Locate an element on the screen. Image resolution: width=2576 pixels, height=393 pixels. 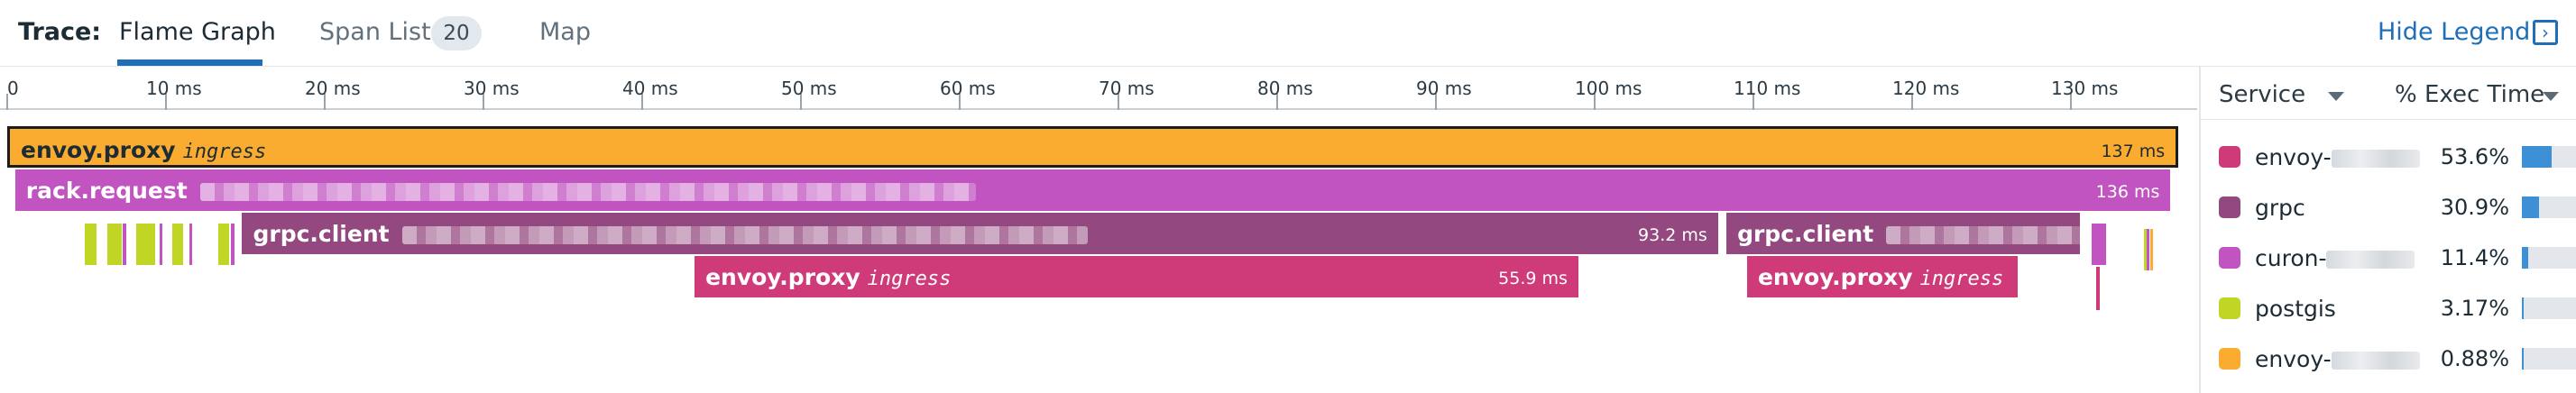
legend-row: postgis 3.17% is located at coordinates (2388, 310).